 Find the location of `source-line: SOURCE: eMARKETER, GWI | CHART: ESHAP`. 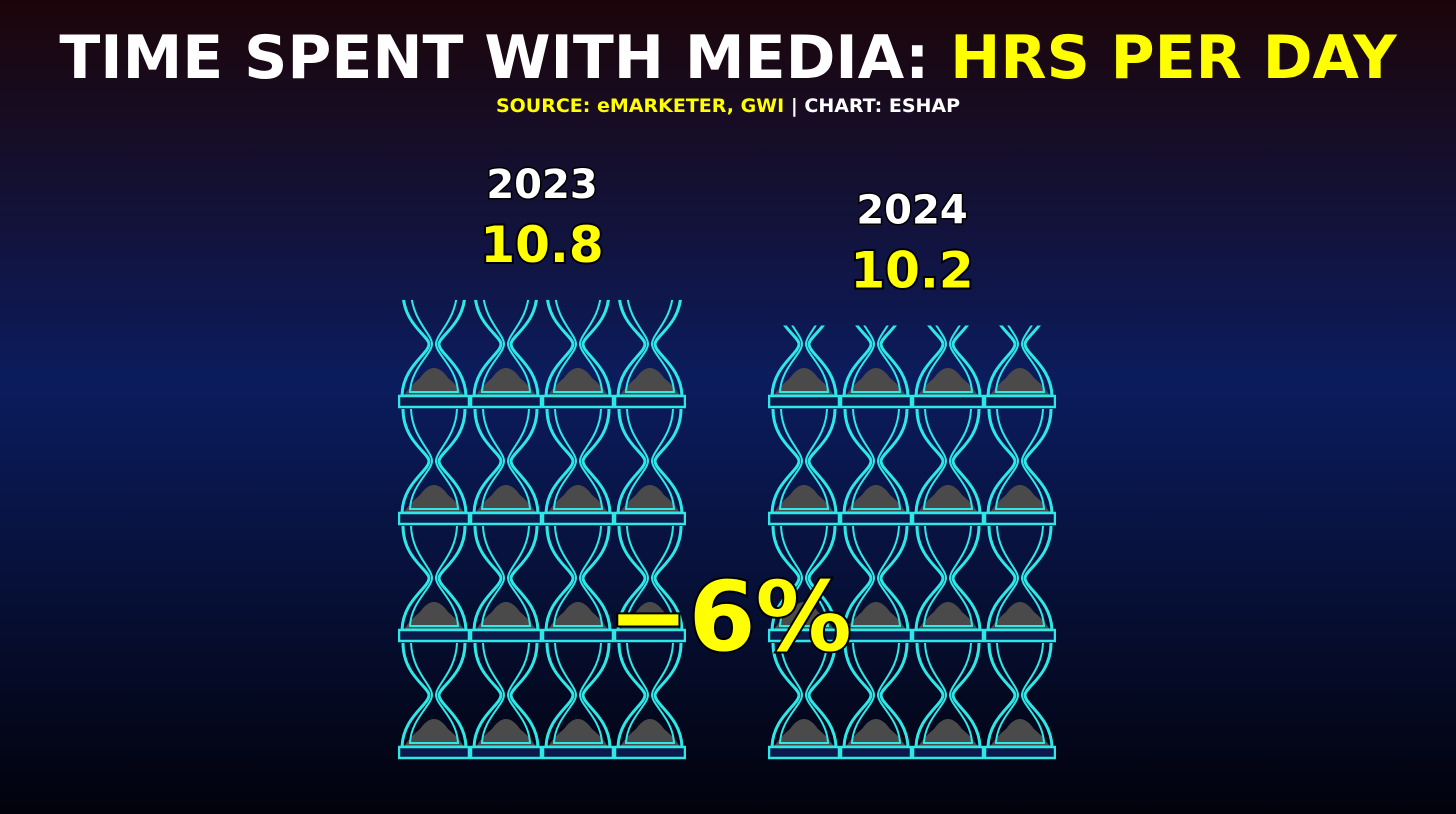

source-line: SOURCE: eMARKETER, GWI | CHART: ESHAP is located at coordinates (728, 106).